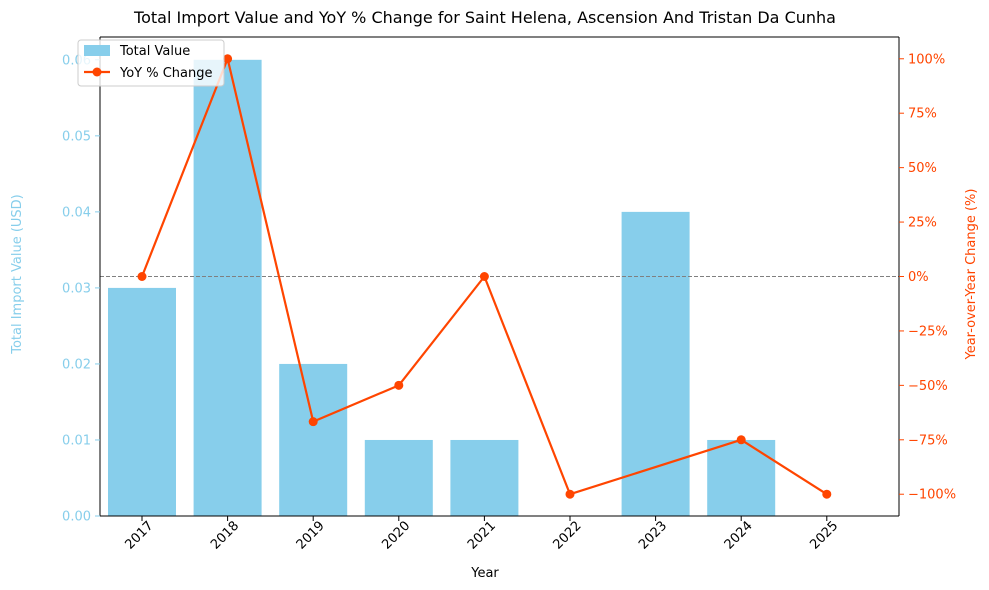 The width and height of the screenshot is (989, 590). Describe the element at coordinates (482, 536) in the screenshot. I see `x-tick-label: 2021` at that location.